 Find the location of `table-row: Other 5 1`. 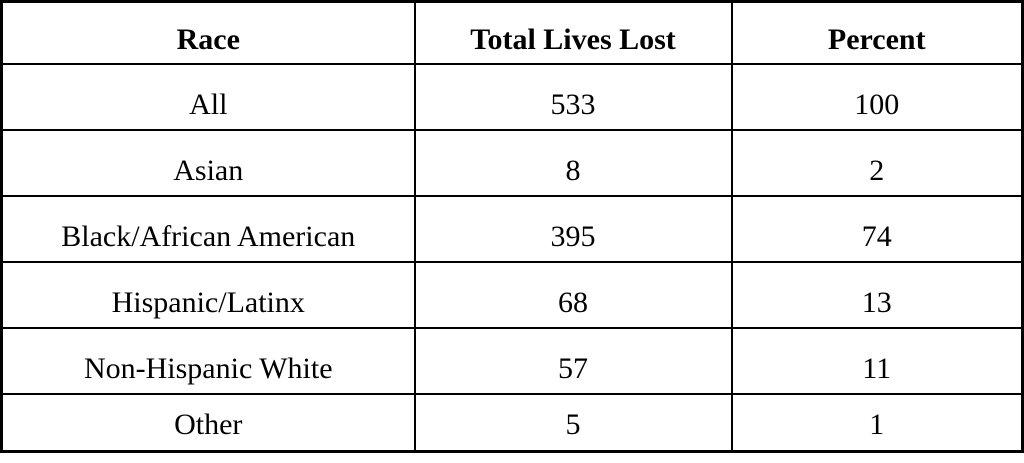

table-row: Other 5 1 is located at coordinates (512, 422).